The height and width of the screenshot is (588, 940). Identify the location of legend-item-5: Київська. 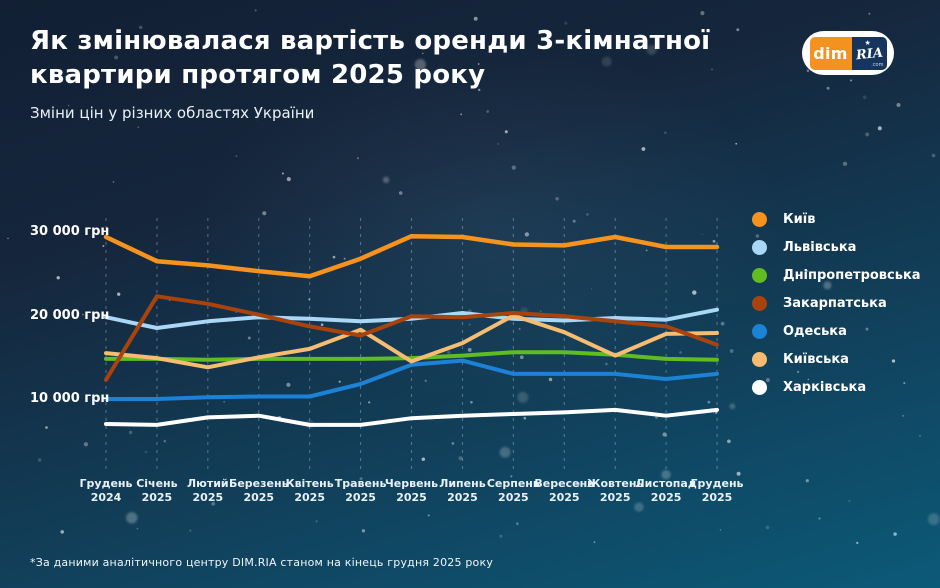
(836, 359).